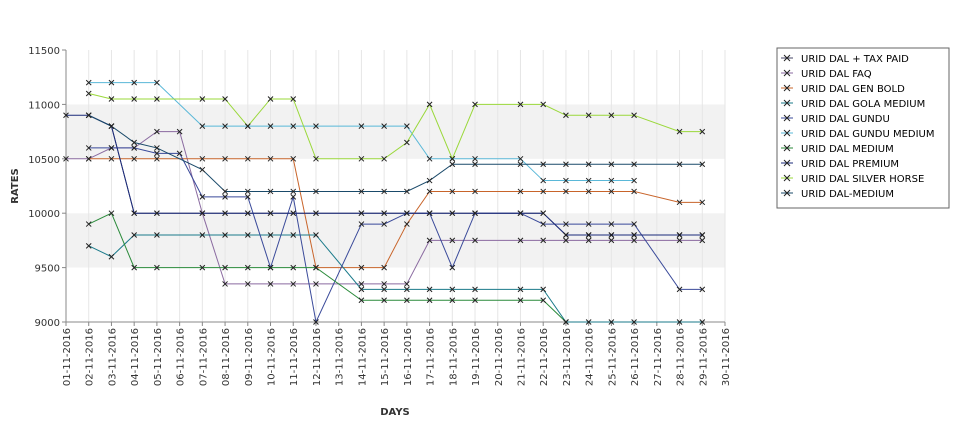 This screenshot has width=975, height=433. Describe the element at coordinates (408, 357) in the screenshot. I see `x-tick-label: 16-11-2016` at that location.